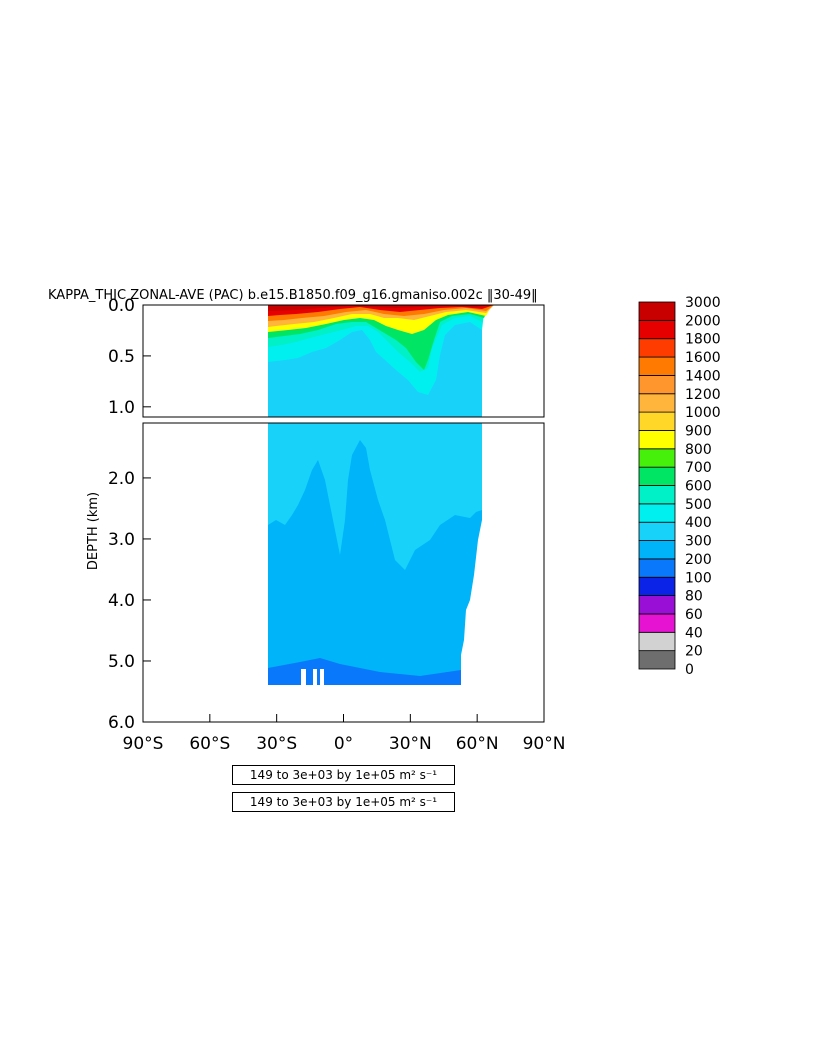 The image size is (818, 1055). What do you see at coordinates (694, 597) in the screenshot?
I see `colorbar-label: 80` at bounding box center [694, 597].